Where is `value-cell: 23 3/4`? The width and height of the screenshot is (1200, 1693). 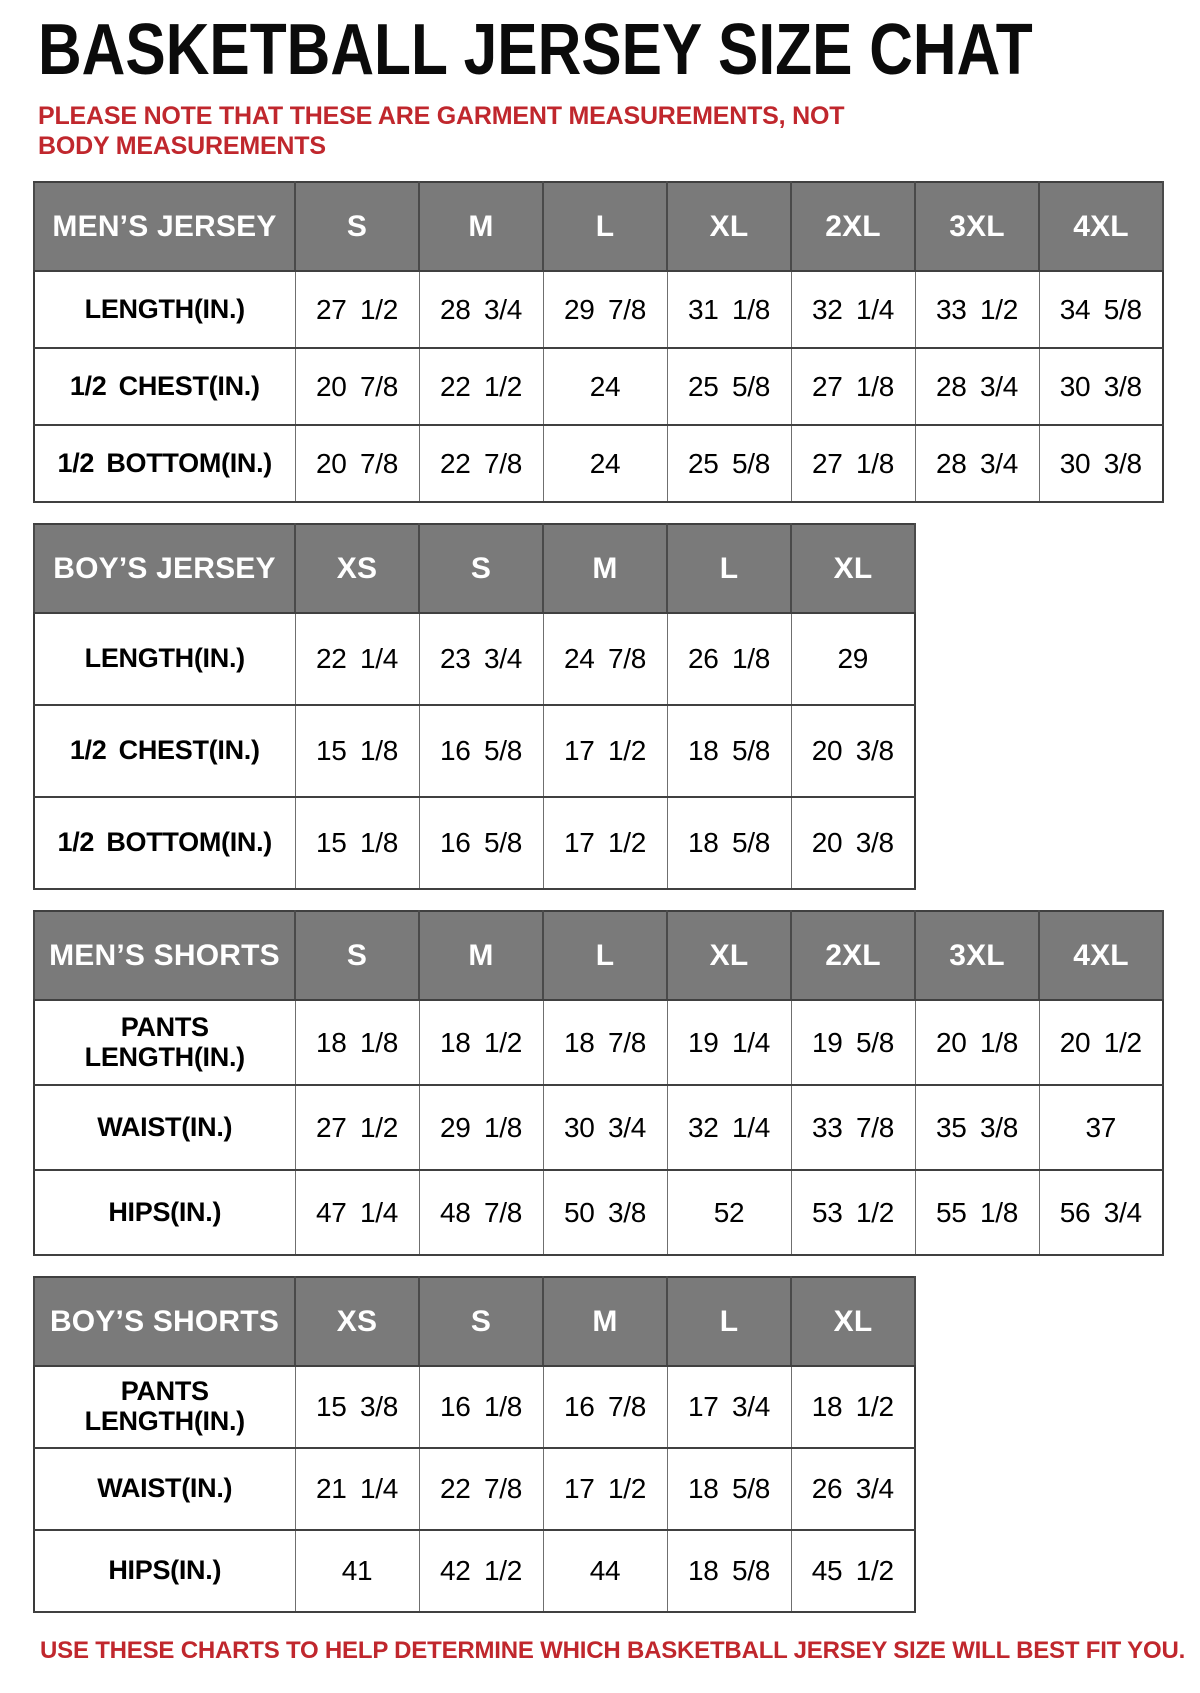
value-cell: 23 3/4 is located at coordinates (481, 659).